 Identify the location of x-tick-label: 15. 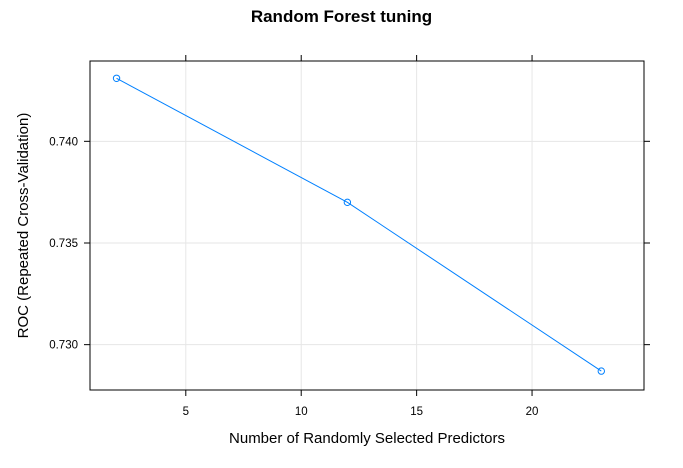
(416, 412).